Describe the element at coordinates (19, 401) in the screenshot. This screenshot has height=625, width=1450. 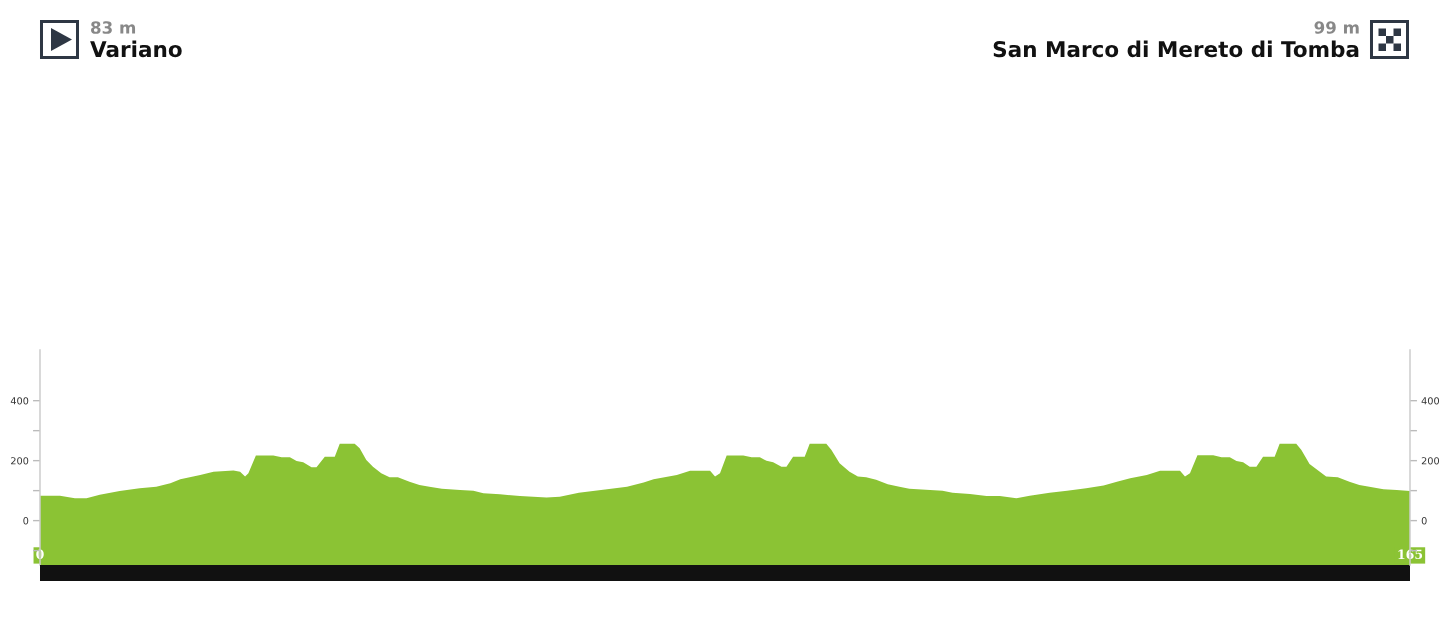
I see `y-tick-label: 400` at that location.